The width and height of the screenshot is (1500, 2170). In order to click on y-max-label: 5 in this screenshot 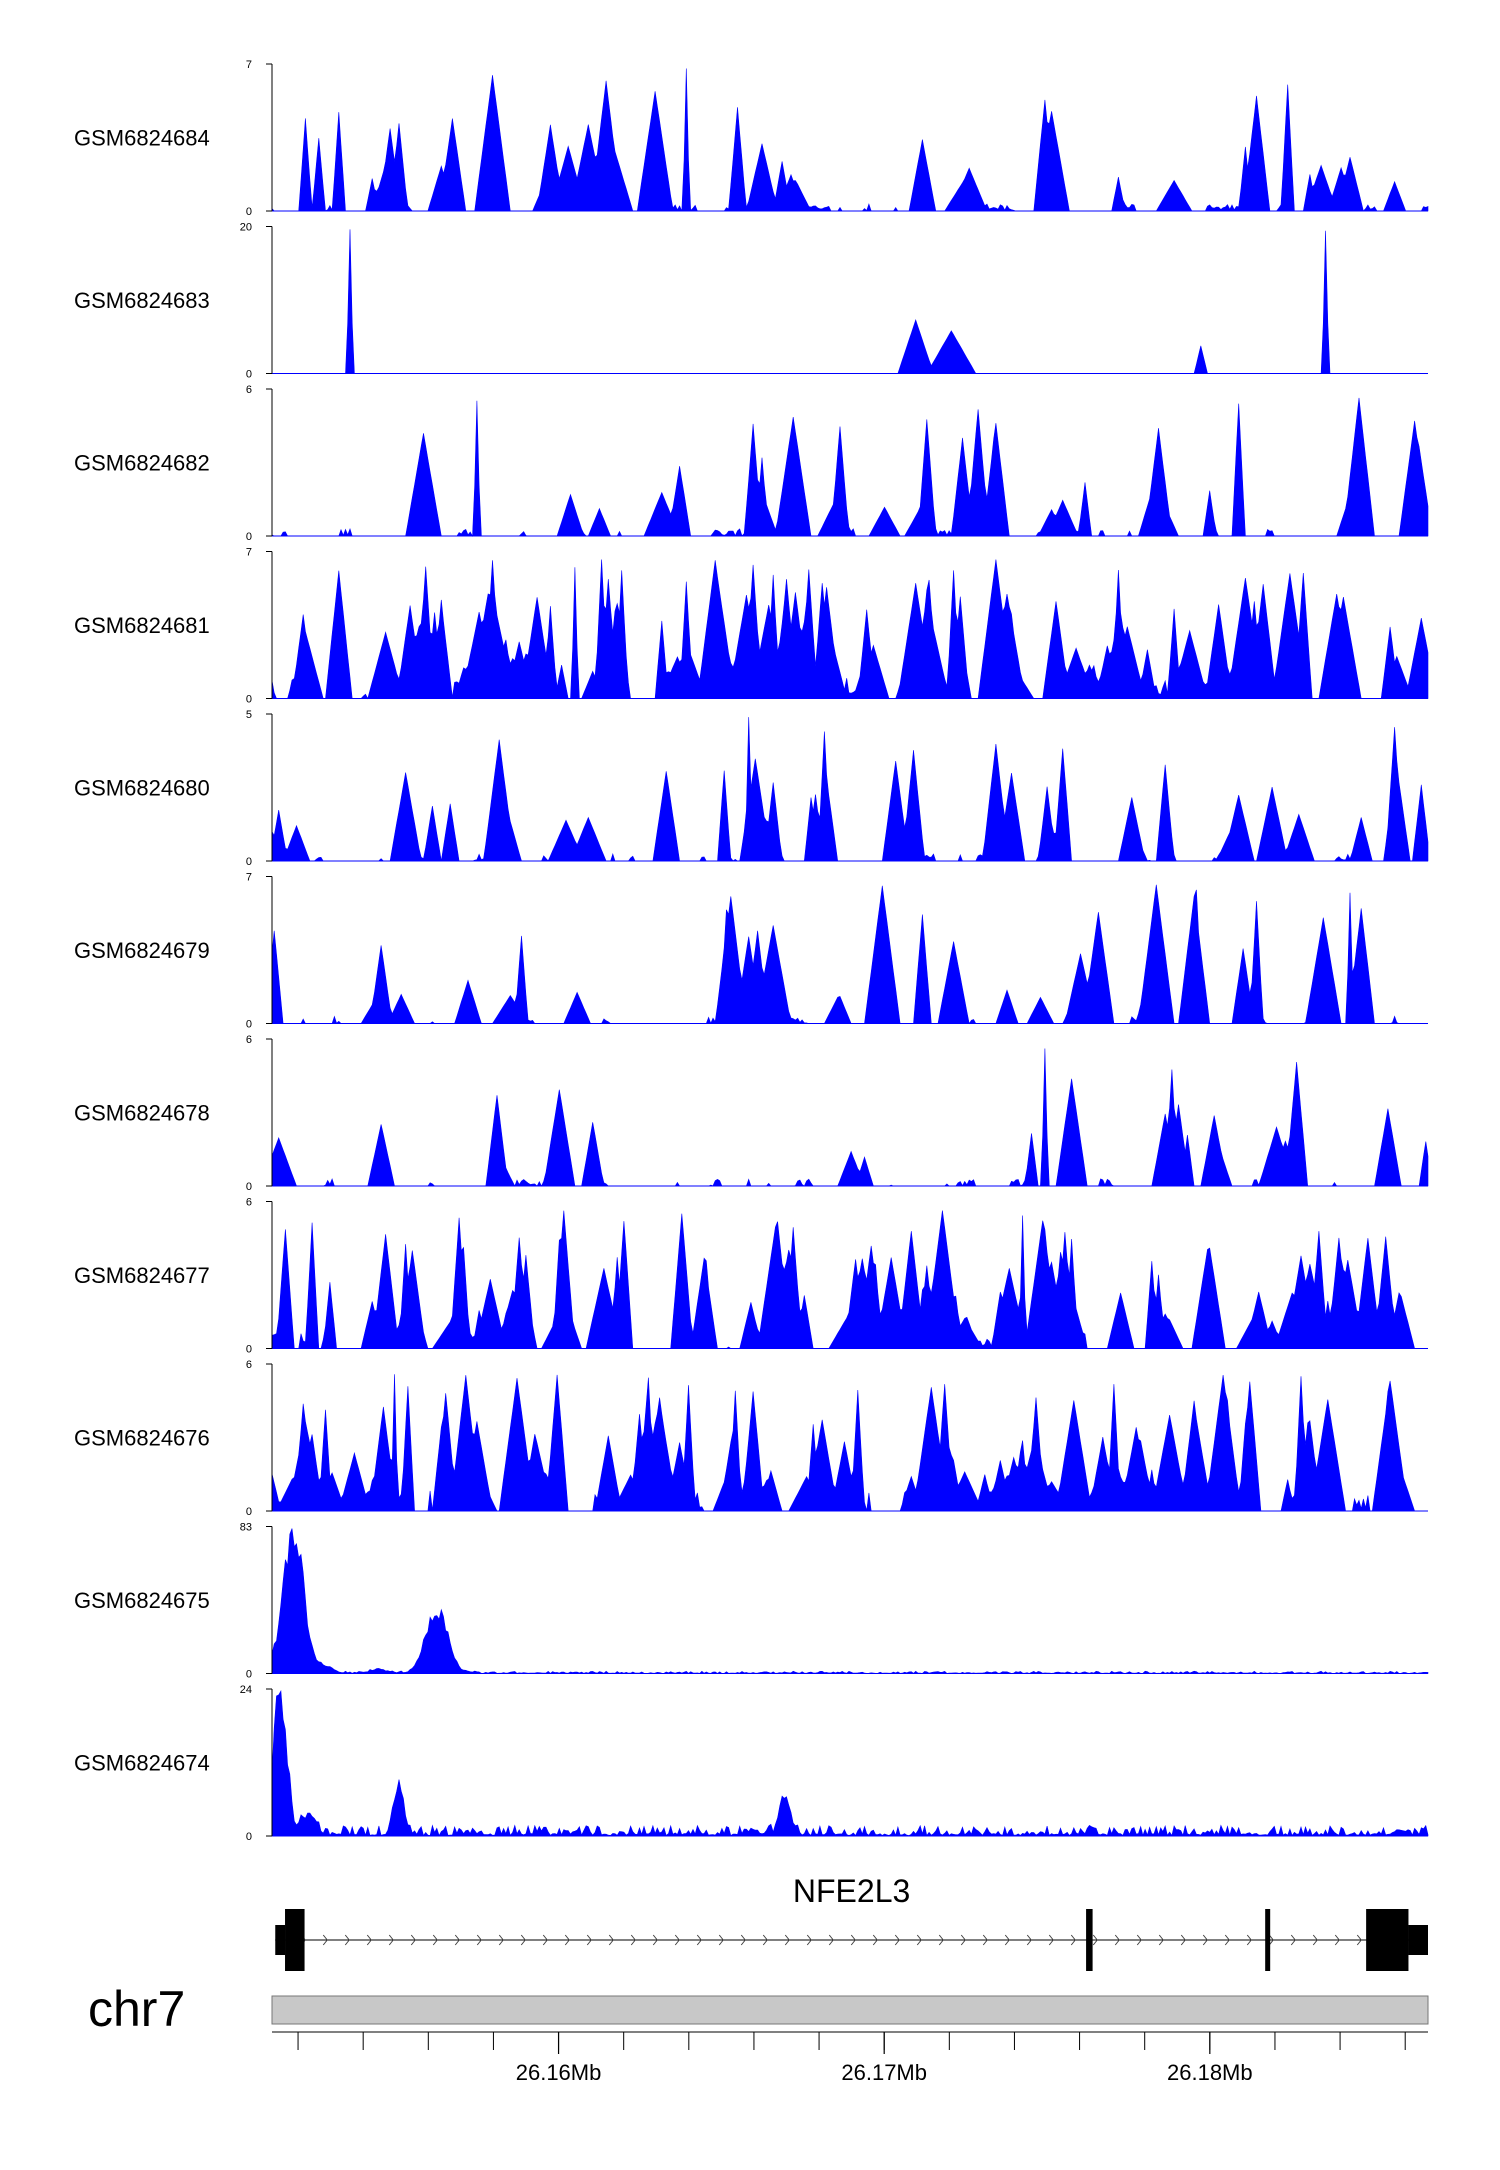, I will do `click(249, 715)`.